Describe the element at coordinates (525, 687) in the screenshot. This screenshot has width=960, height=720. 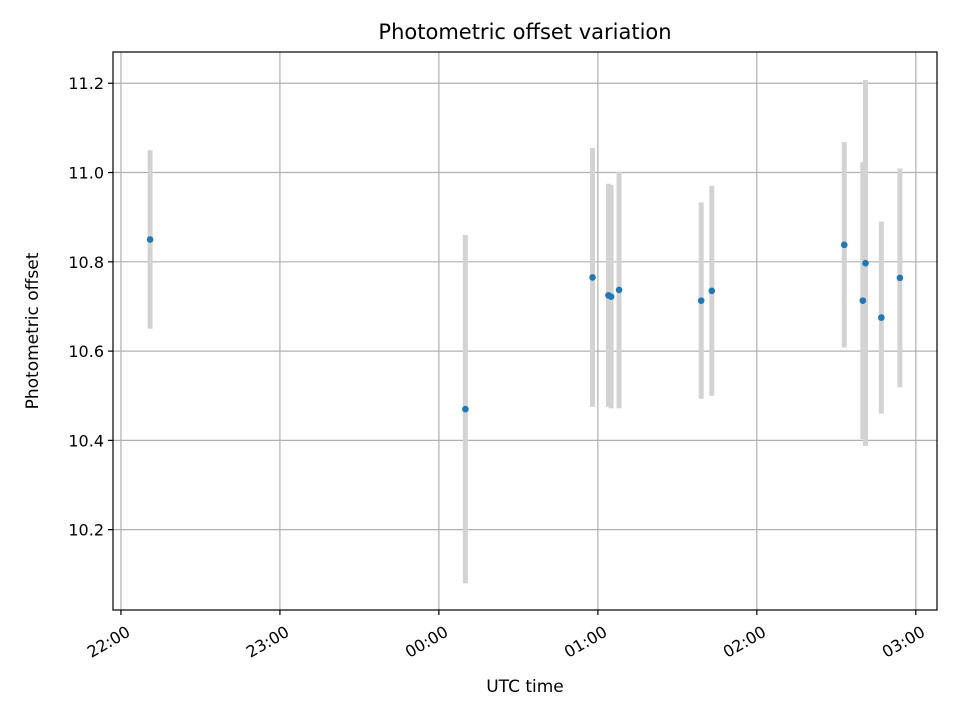
I see `x-axis-label: UTC time` at that location.